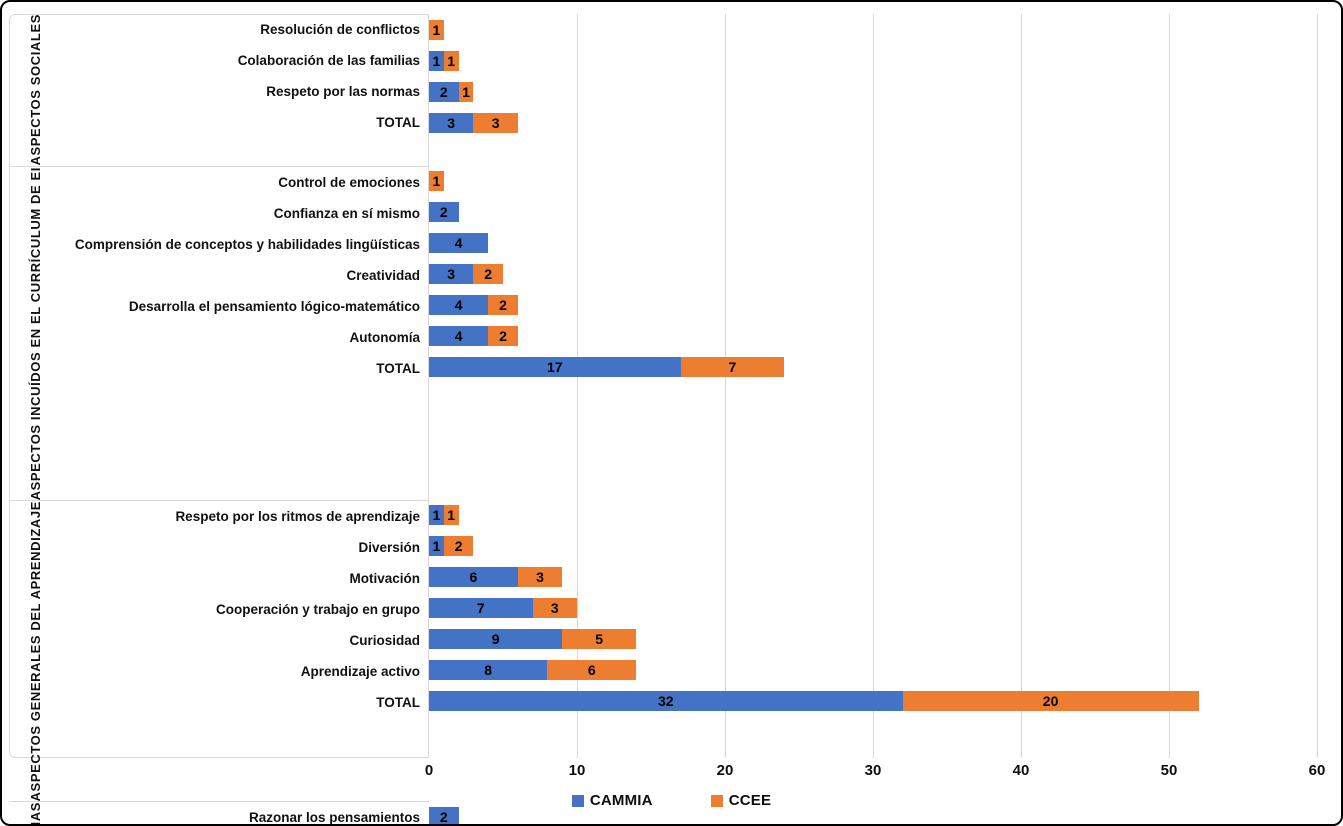 The image size is (1343, 826). What do you see at coordinates (873, 243) in the screenshot?
I see `bar-row: 4` at bounding box center [873, 243].